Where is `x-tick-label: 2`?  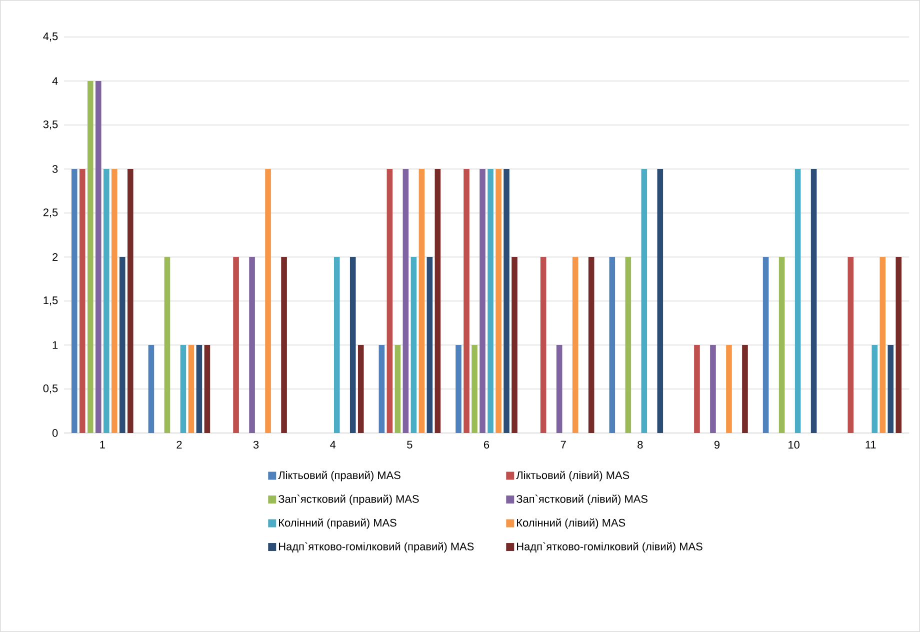 x-tick-label: 2 is located at coordinates (179, 444).